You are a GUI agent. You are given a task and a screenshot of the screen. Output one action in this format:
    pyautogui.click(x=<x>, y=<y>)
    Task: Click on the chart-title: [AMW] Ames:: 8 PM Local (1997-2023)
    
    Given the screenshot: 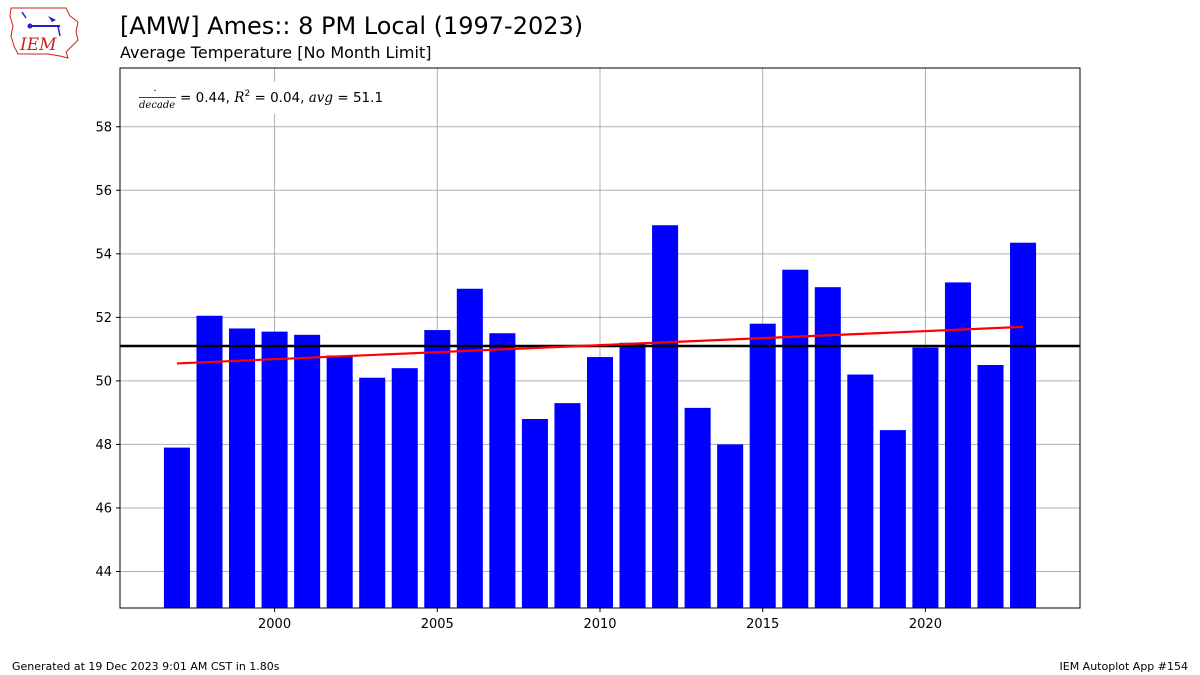 What is the action you would take?
    pyautogui.click(x=352, y=26)
    